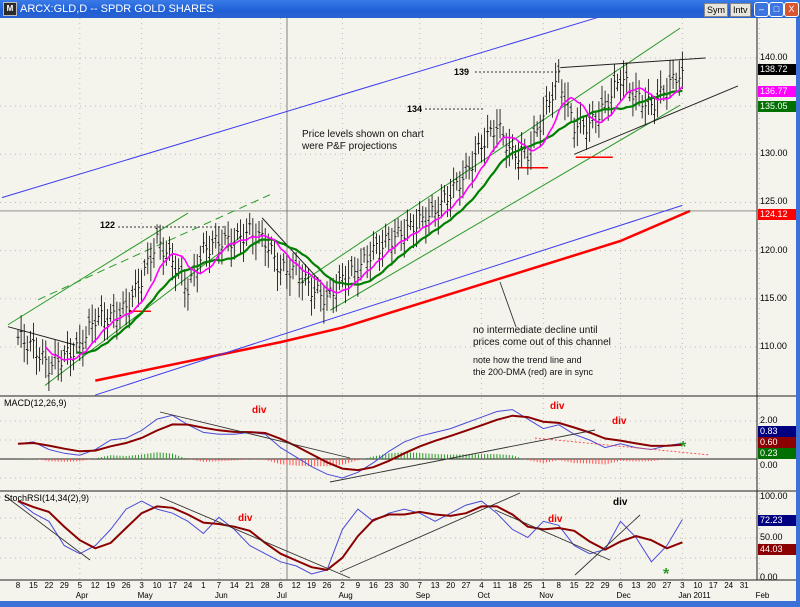  Describe the element at coordinates (404, 585) in the screenshot. I see `date-tick: 30` at that location.